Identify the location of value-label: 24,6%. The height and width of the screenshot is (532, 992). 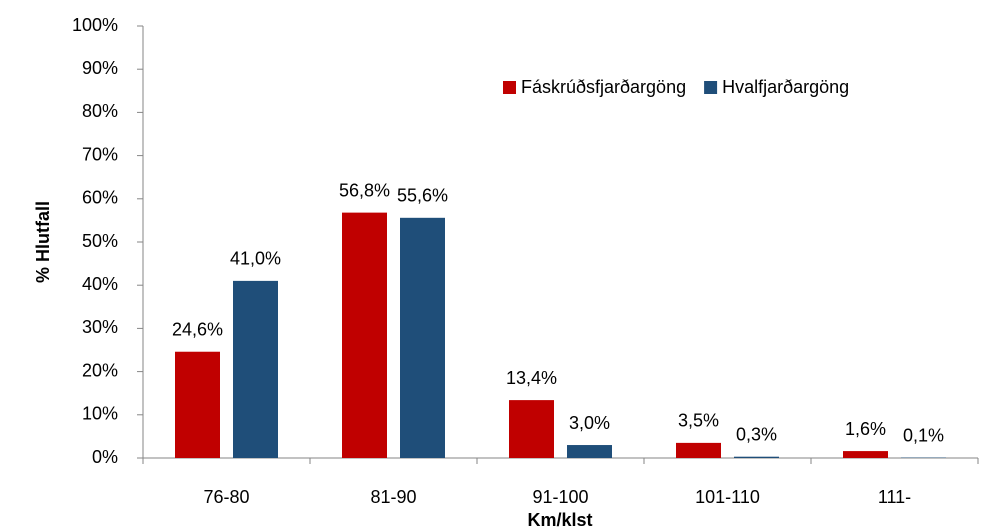
(197, 329).